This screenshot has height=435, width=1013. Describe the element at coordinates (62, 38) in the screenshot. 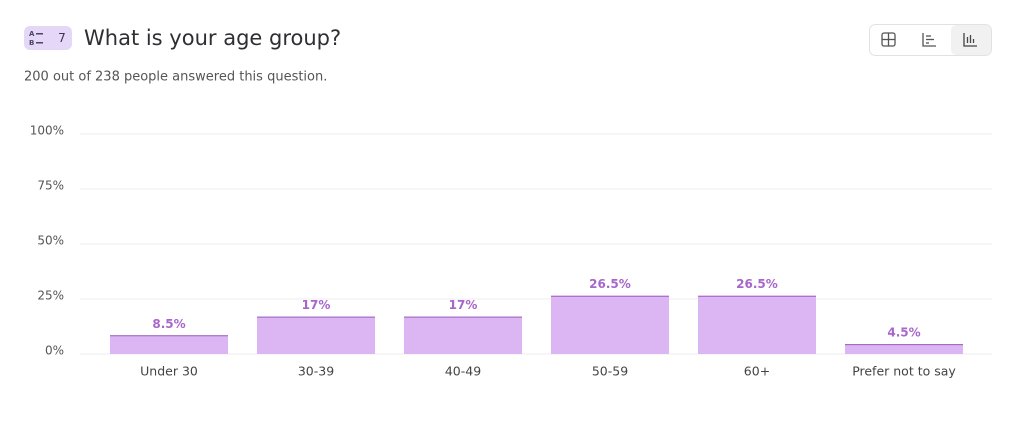

I see `question-number: 7` at that location.